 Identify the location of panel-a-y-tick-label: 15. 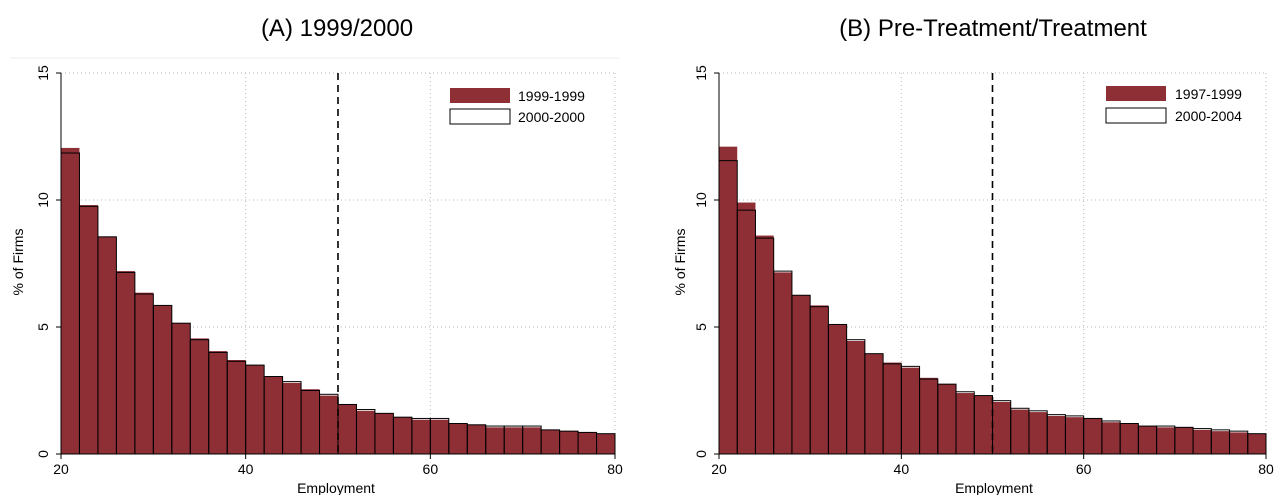
(43, 73).